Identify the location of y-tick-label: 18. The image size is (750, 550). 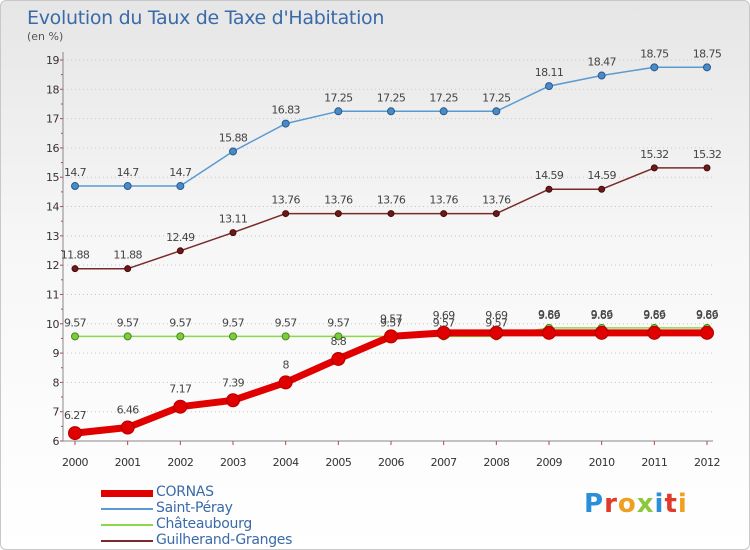
(52, 89).